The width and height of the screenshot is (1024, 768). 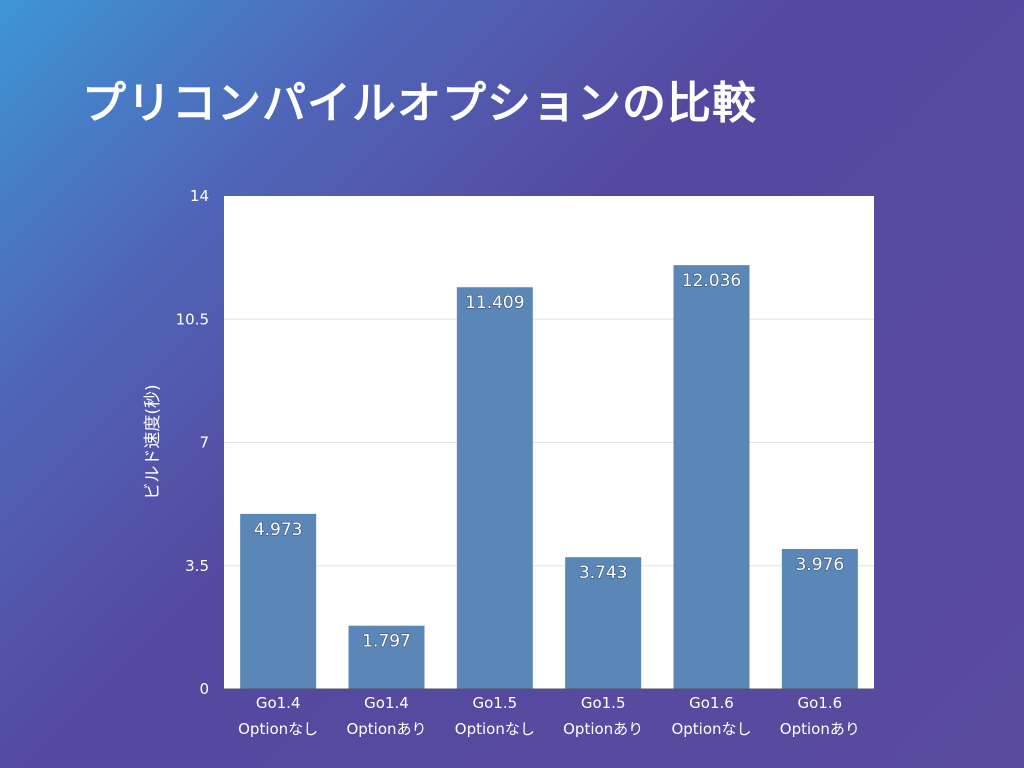 What do you see at coordinates (204, 443) in the screenshot?
I see `y-tick-label: 7` at bounding box center [204, 443].